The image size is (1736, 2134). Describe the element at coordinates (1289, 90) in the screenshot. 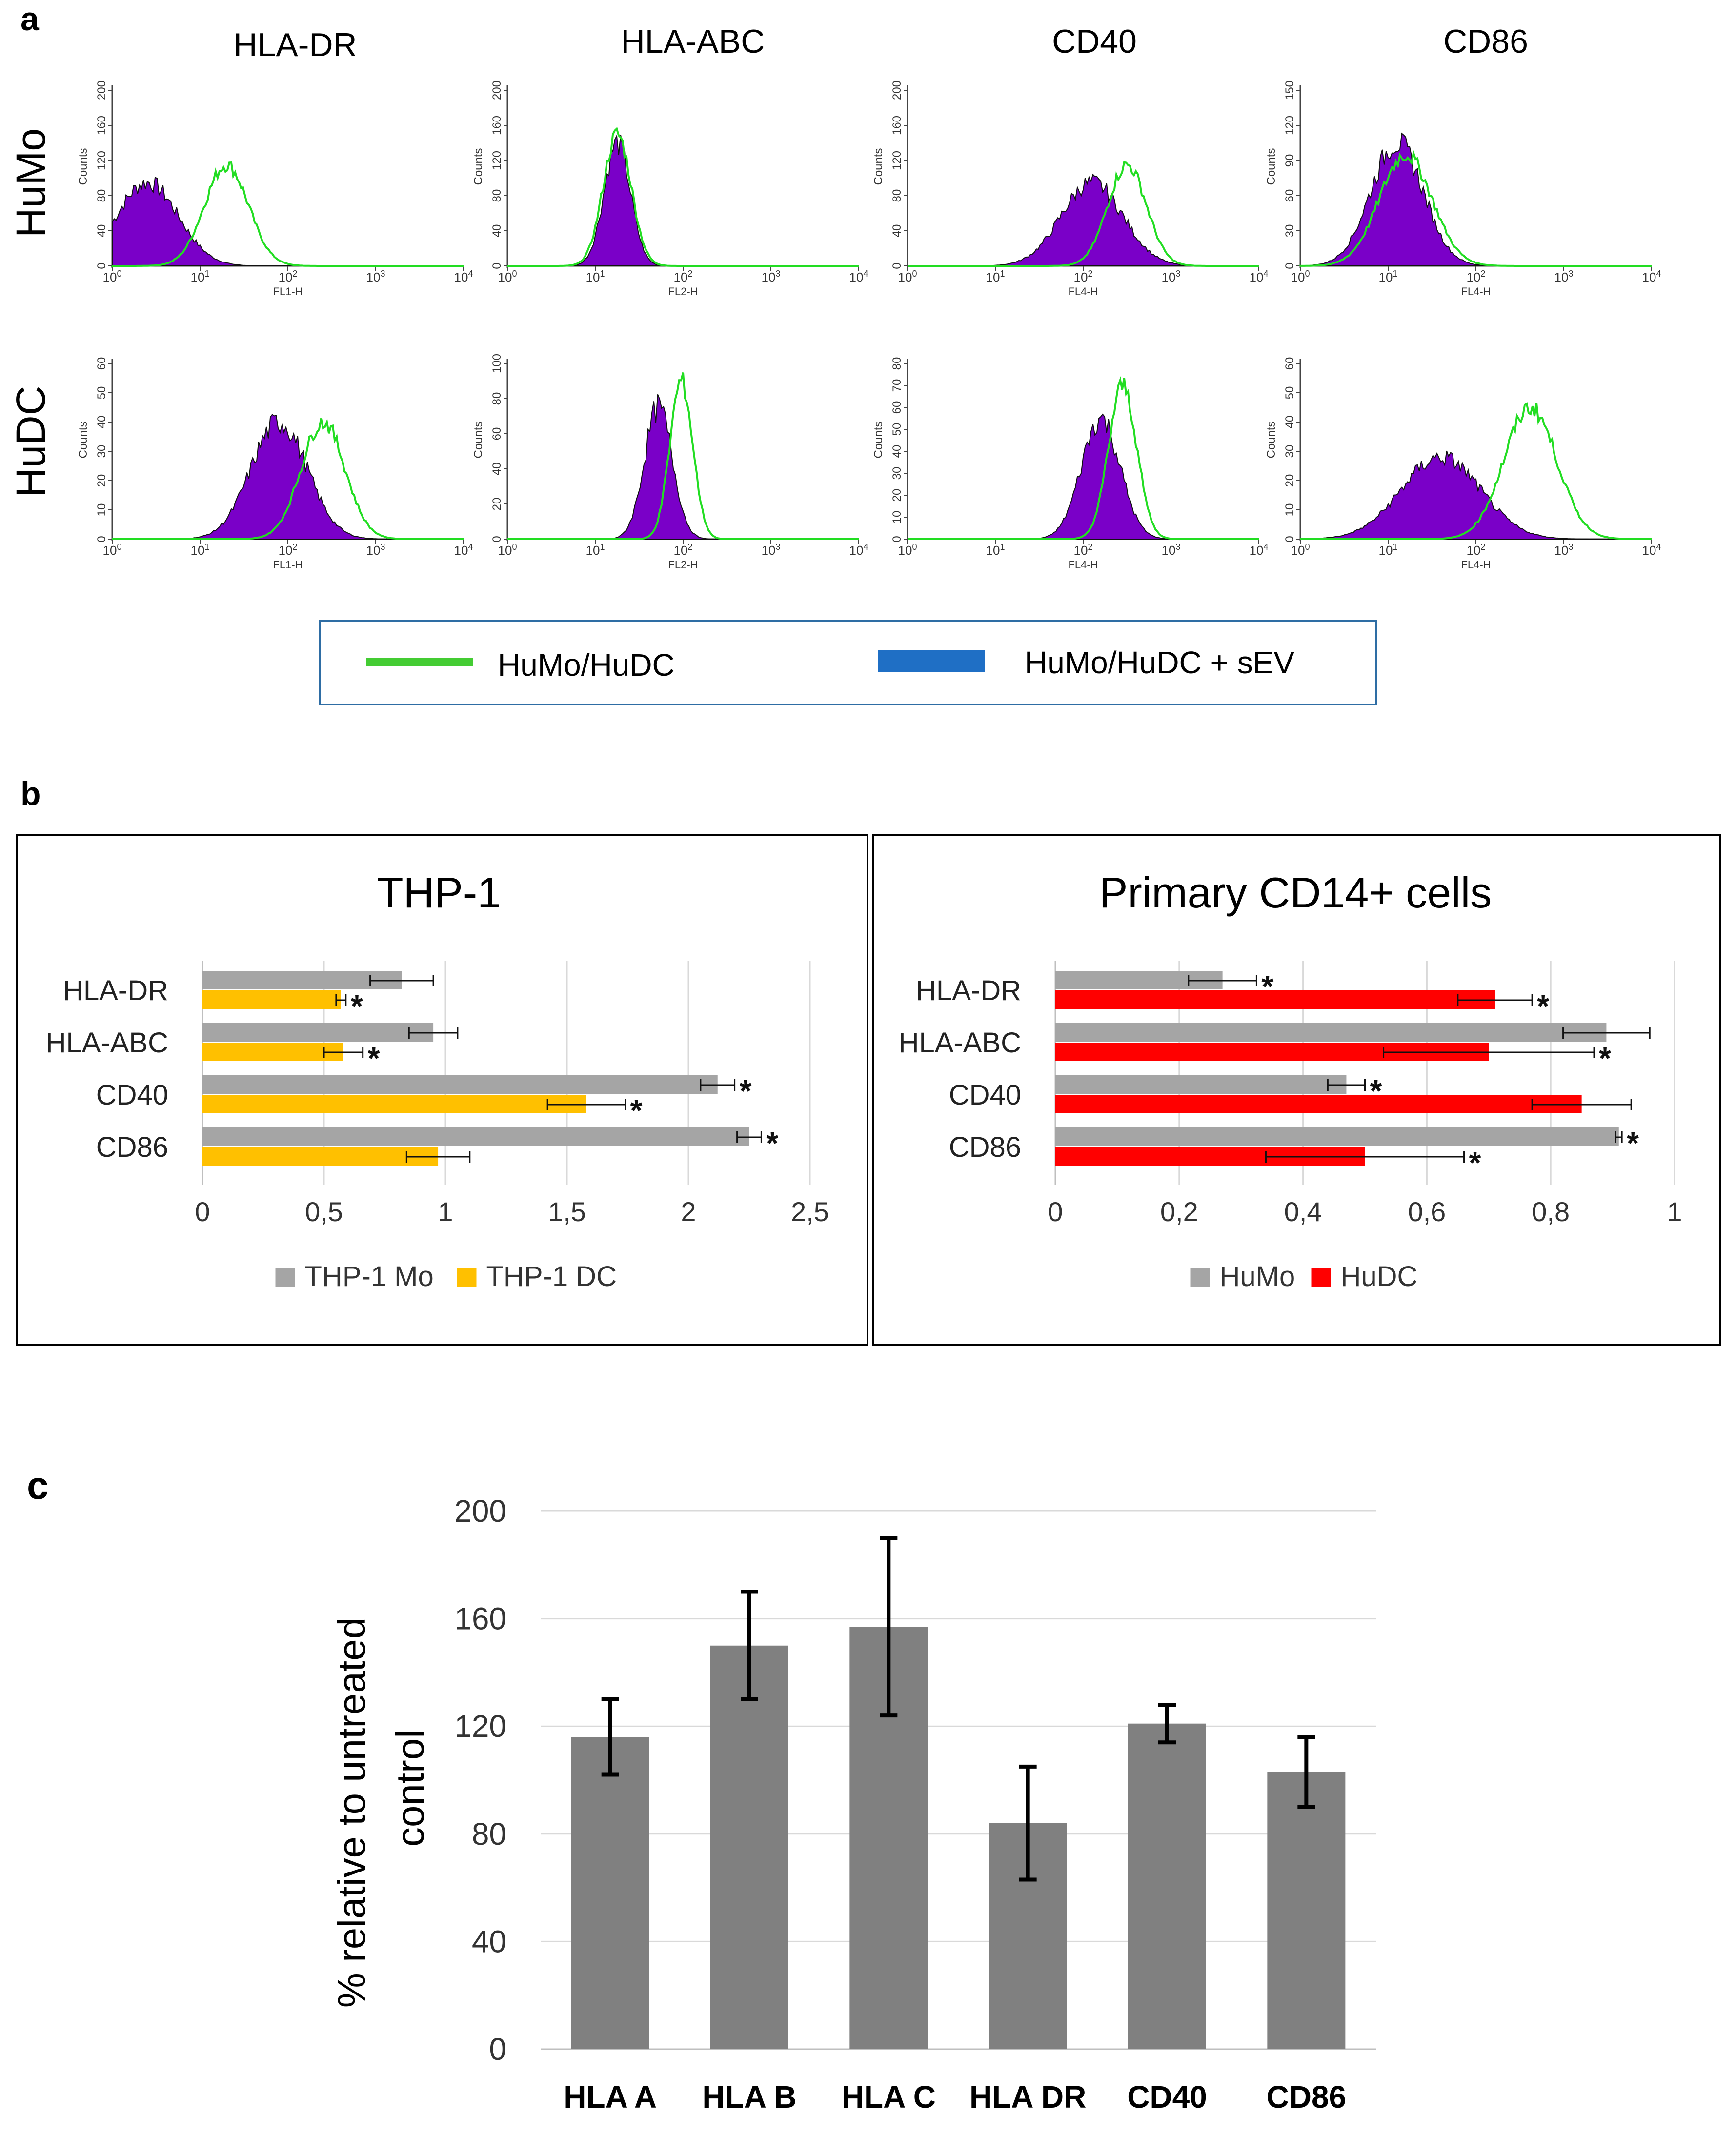

I see `histogram-y-tick-label: 150` at that location.